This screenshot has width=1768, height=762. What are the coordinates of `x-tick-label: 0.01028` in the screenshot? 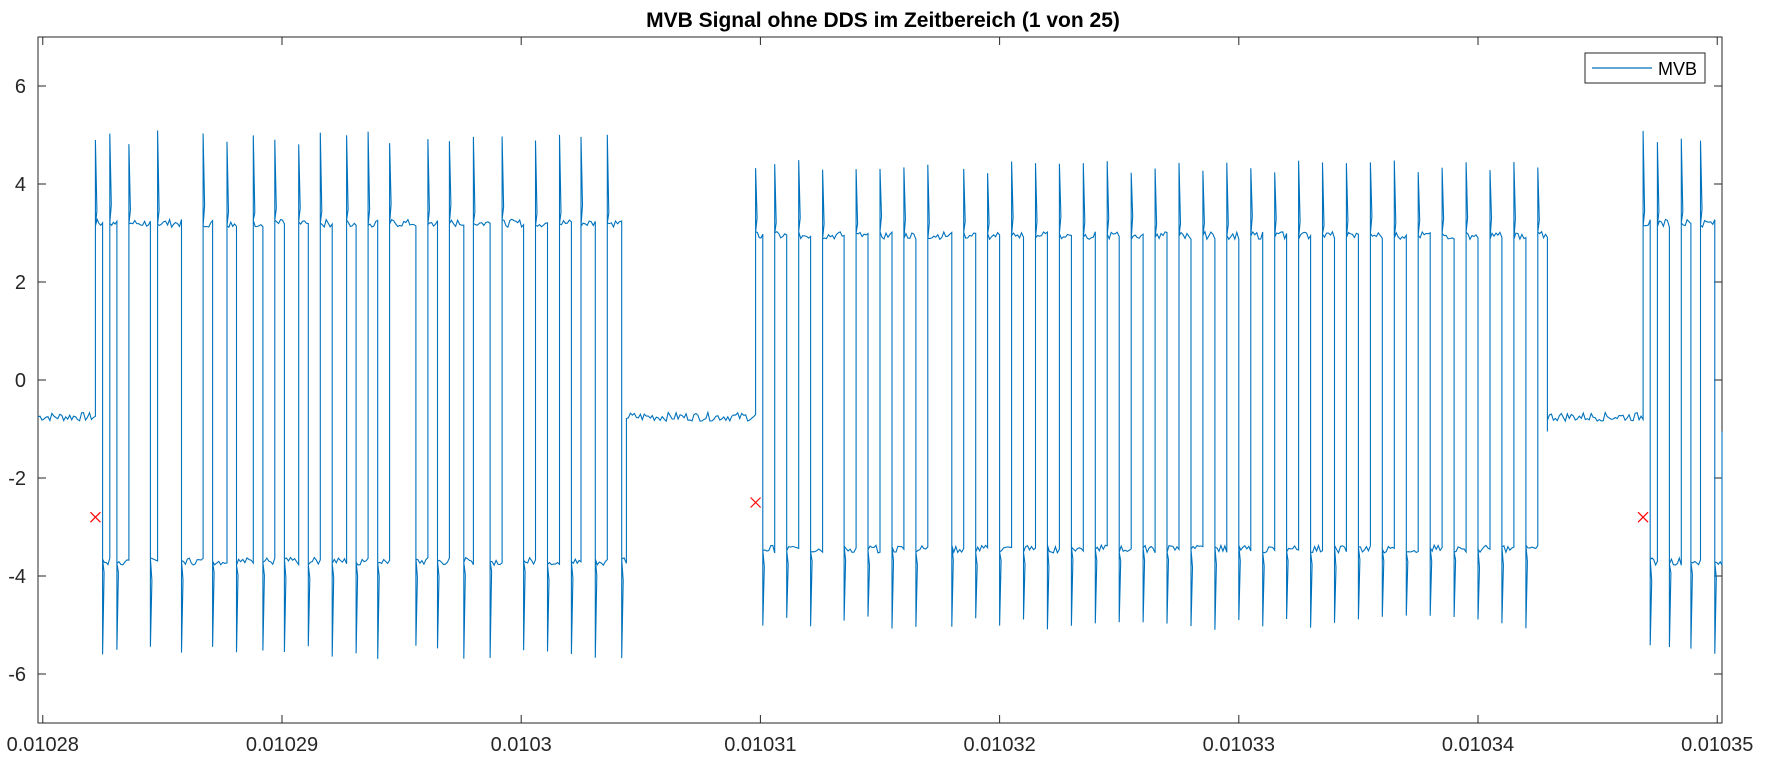 It's located at (43, 745).